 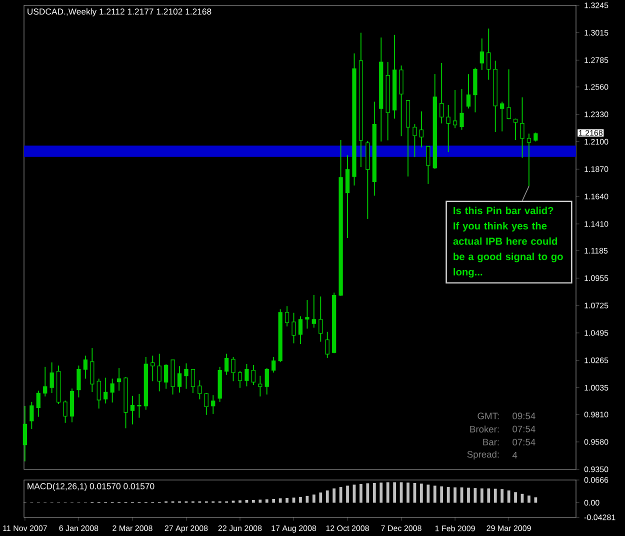 What do you see at coordinates (78, 528) in the screenshot?
I see `x-tick-label: 6 Jan 2008` at bounding box center [78, 528].